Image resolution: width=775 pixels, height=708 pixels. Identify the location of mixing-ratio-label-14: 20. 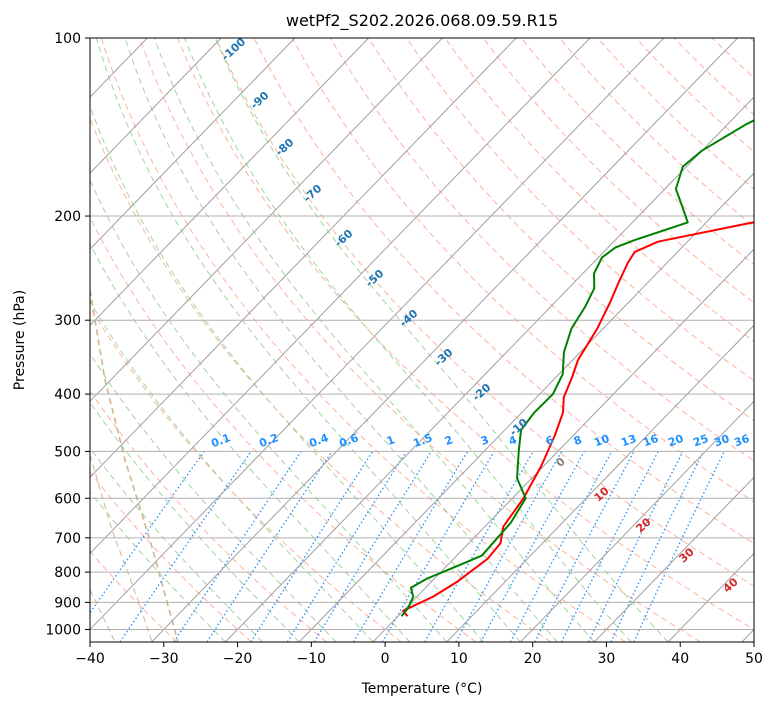
(675, 441).